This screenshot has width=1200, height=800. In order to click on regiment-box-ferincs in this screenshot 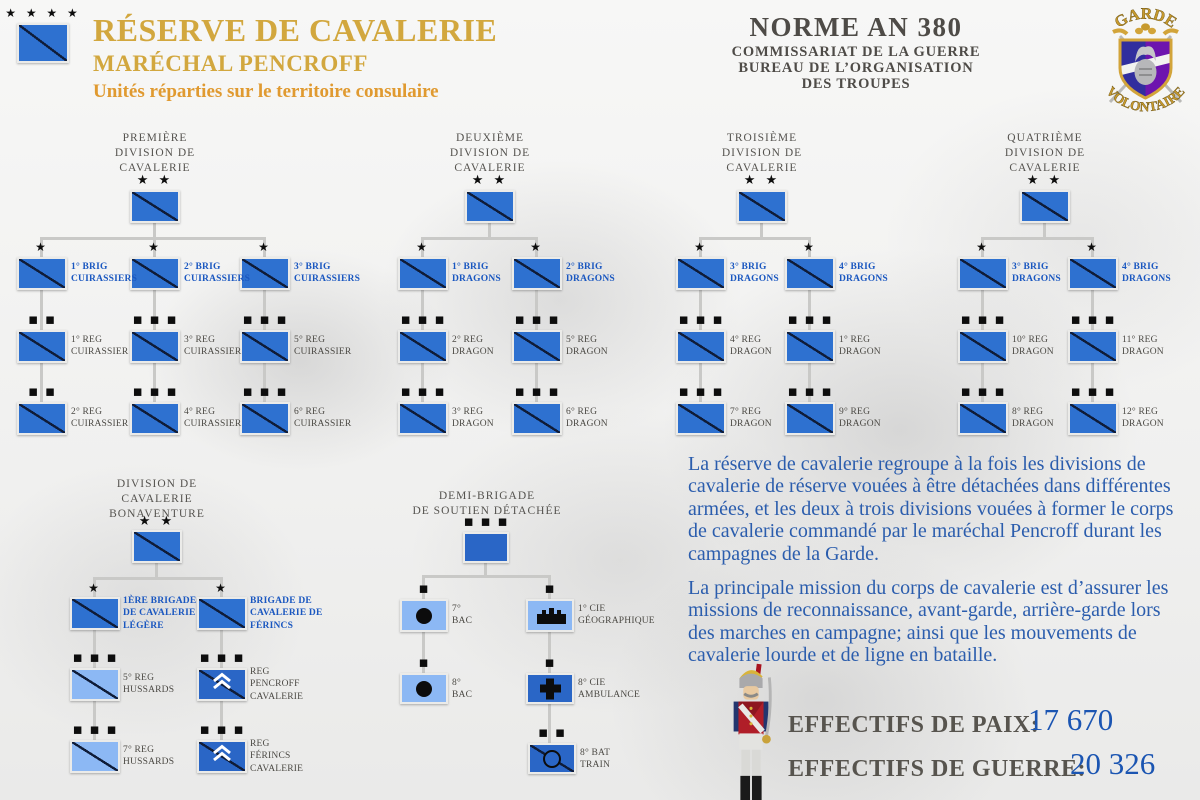, I will do `click(222, 756)`.